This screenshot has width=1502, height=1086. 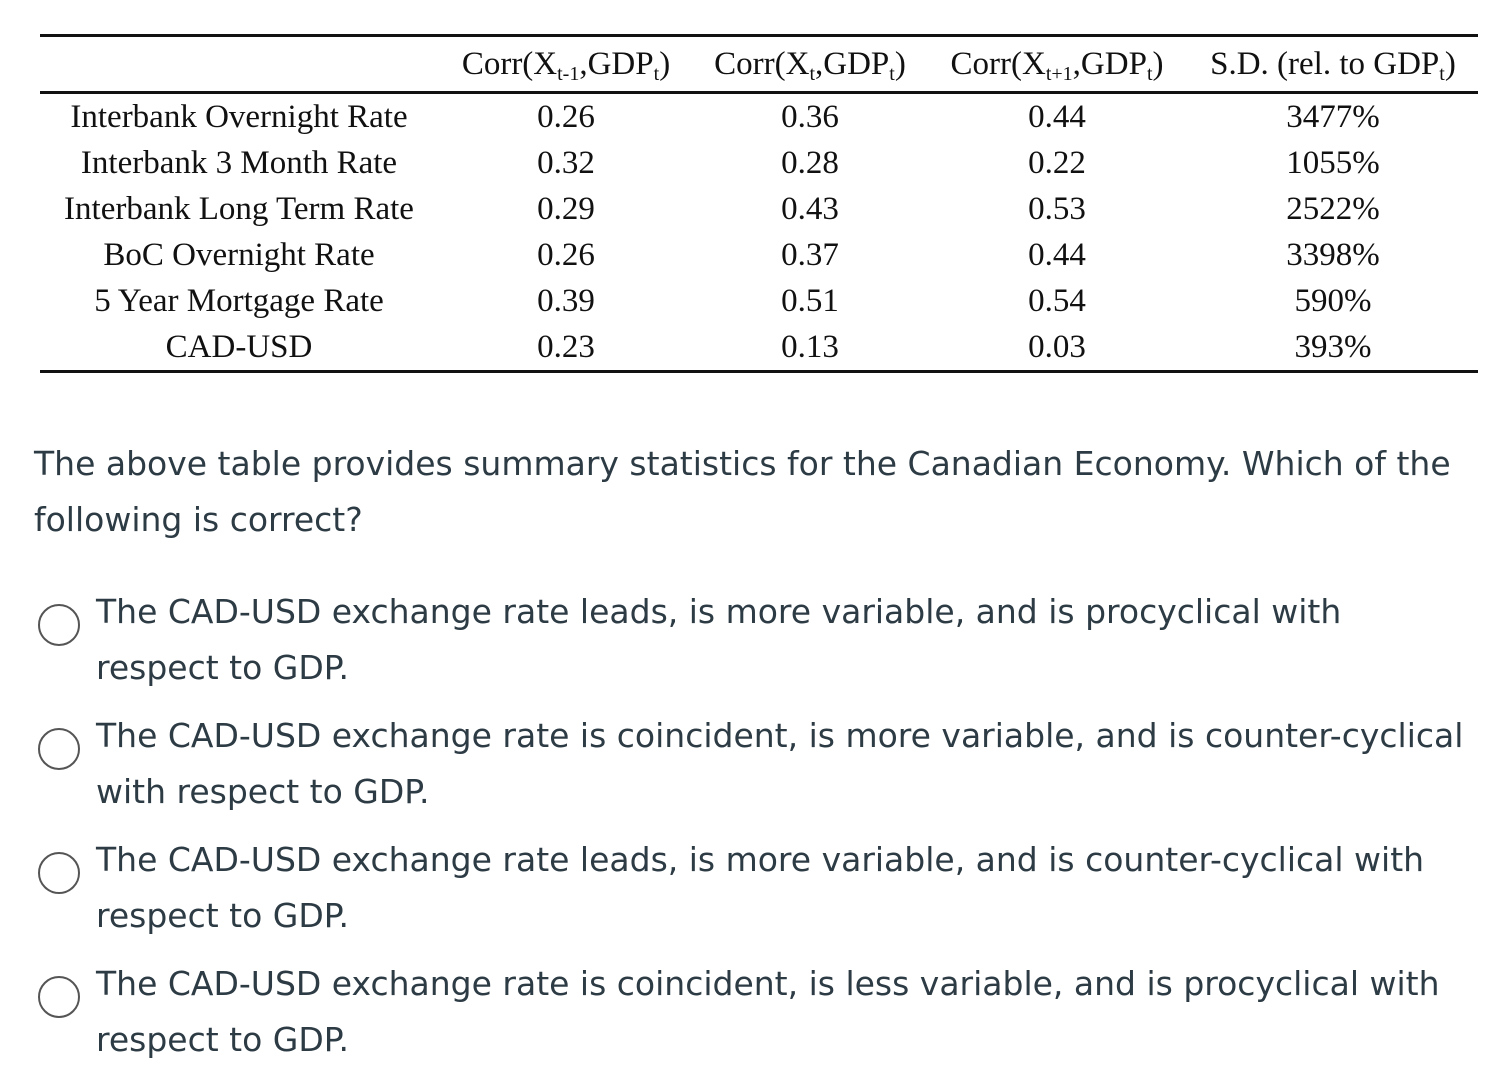 What do you see at coordinates (566, 346) in the screenshot?
I see `cell-corr-lag: 0.23` at bounding box center [566, 346].